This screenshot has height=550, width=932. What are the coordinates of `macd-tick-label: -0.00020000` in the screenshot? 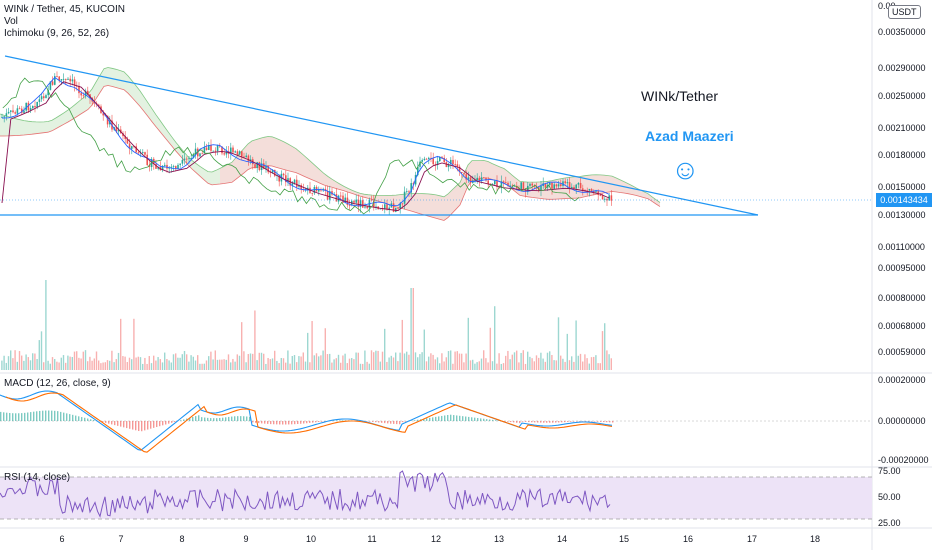 It's located at (903, 460).